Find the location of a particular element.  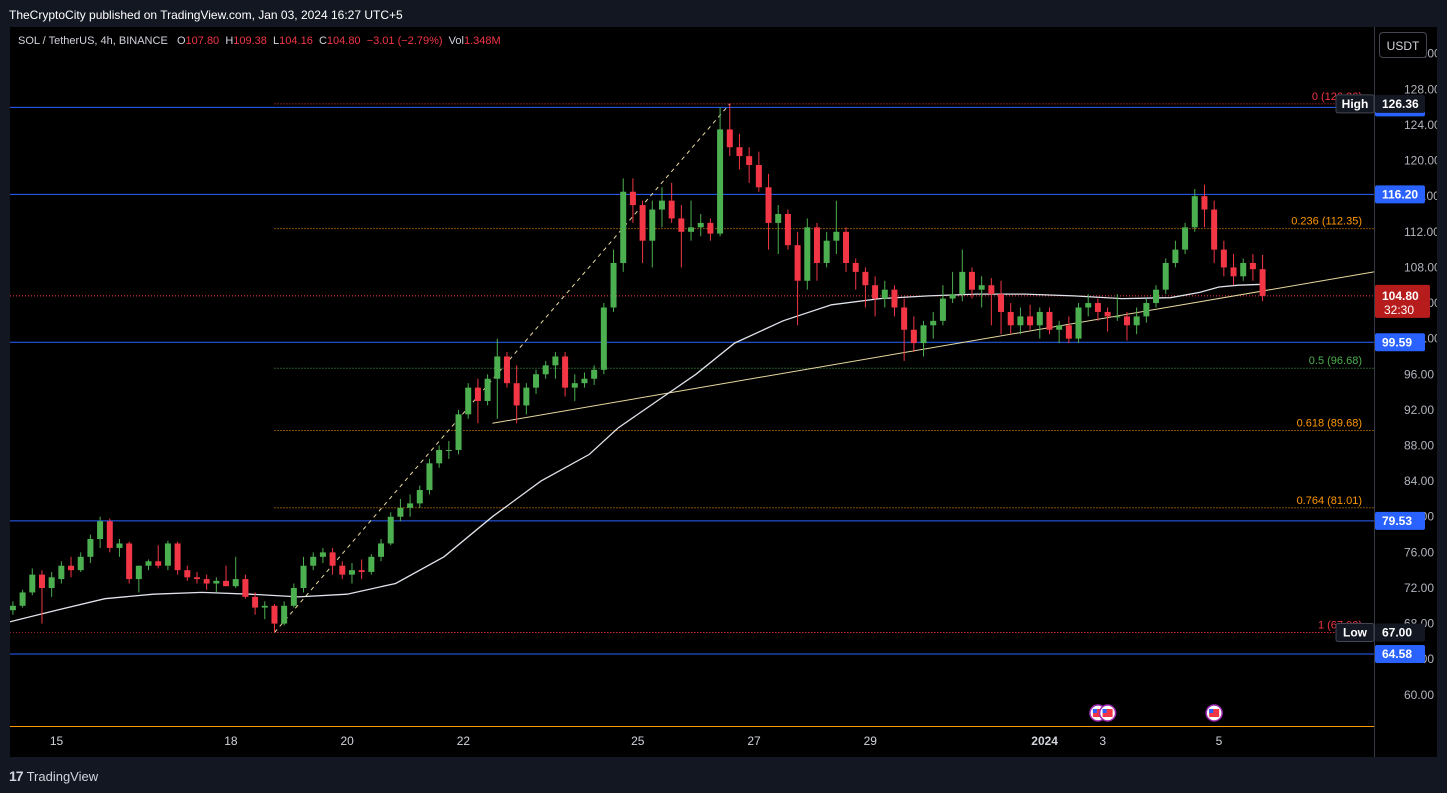

high-price-tag: 126.36 High is located at coordinates (1380, 104).